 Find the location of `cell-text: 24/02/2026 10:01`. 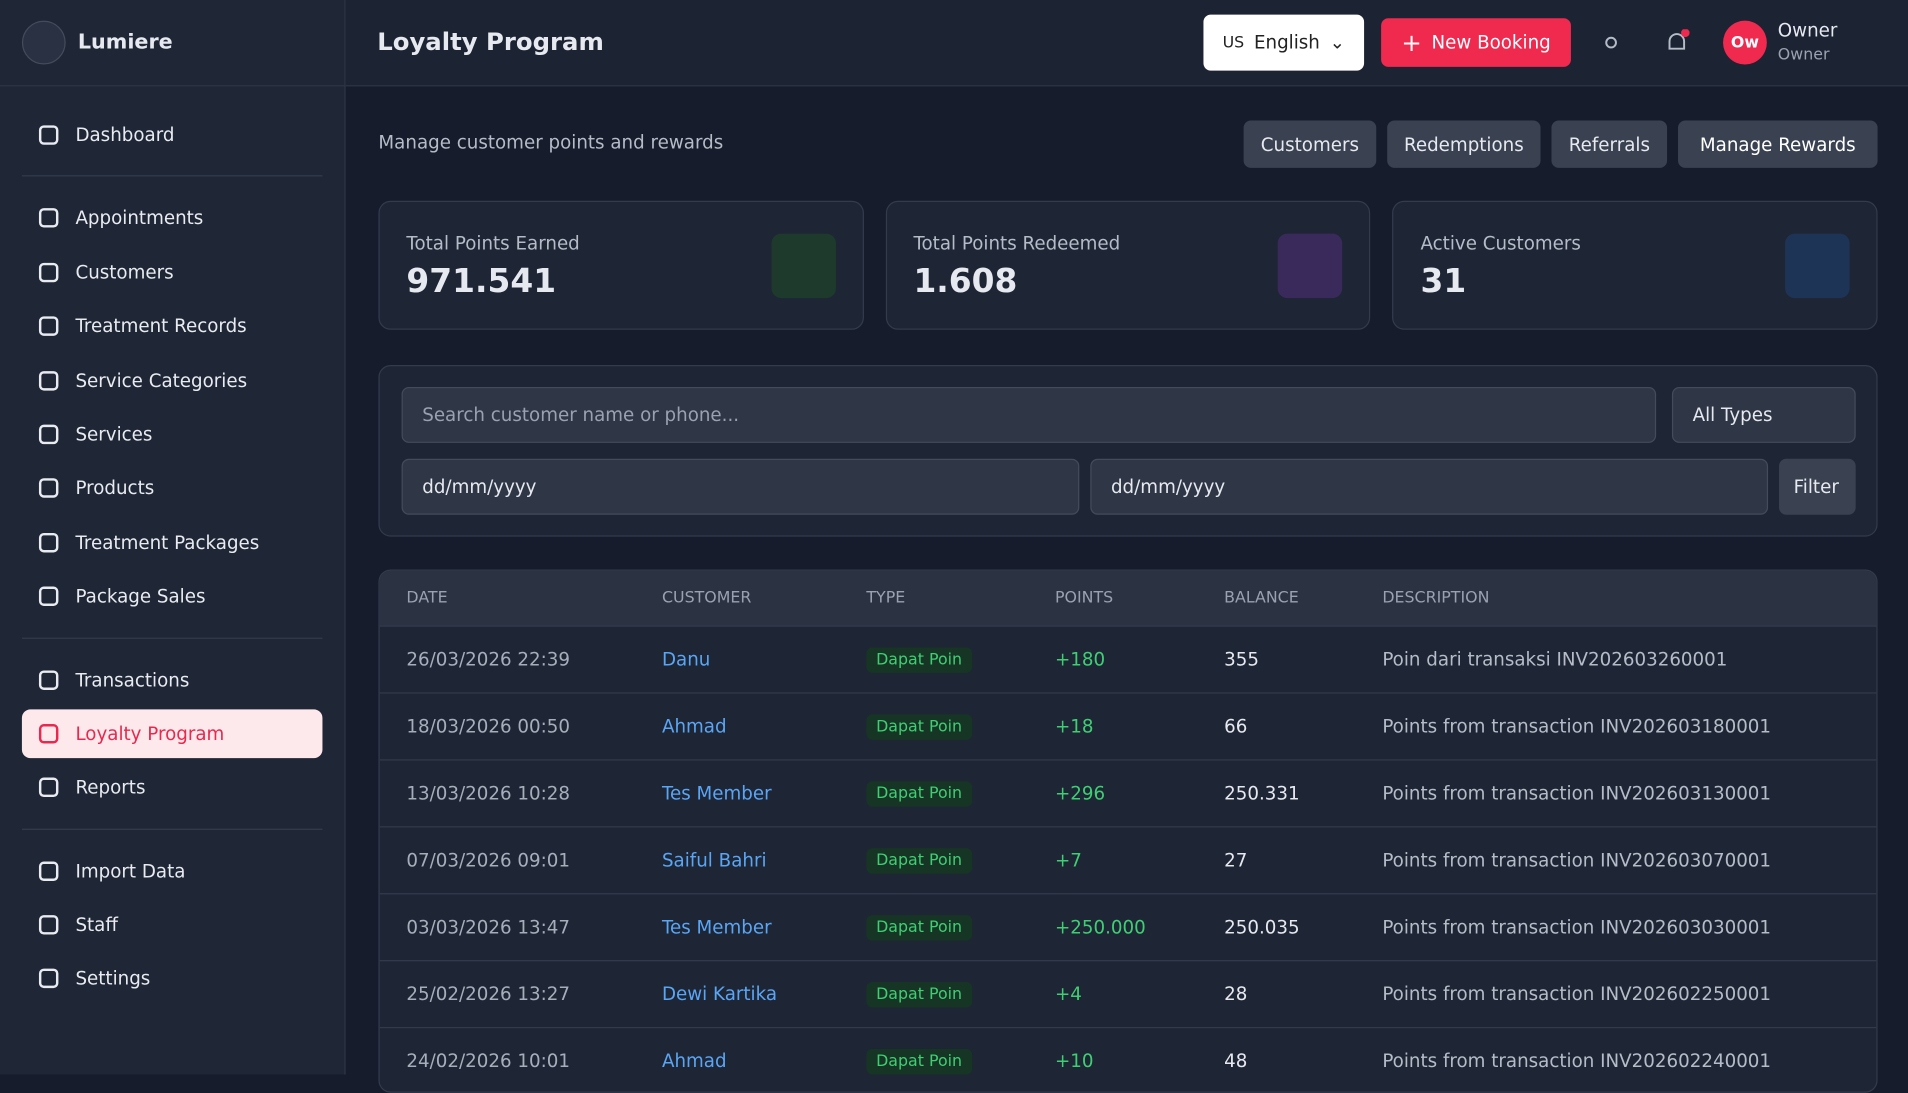

cell-text: 24/02/2026 10:01 is located at coordinates (488, 1061).